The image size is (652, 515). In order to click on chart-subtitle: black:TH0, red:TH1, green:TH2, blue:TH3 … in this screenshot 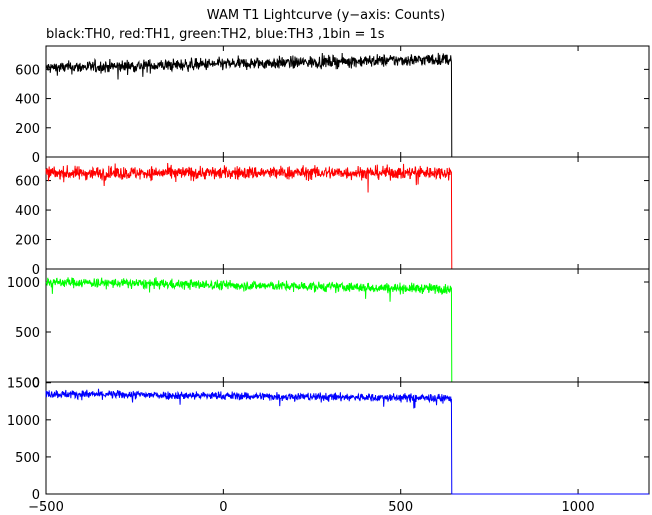, I will do `click(215, 34)`.